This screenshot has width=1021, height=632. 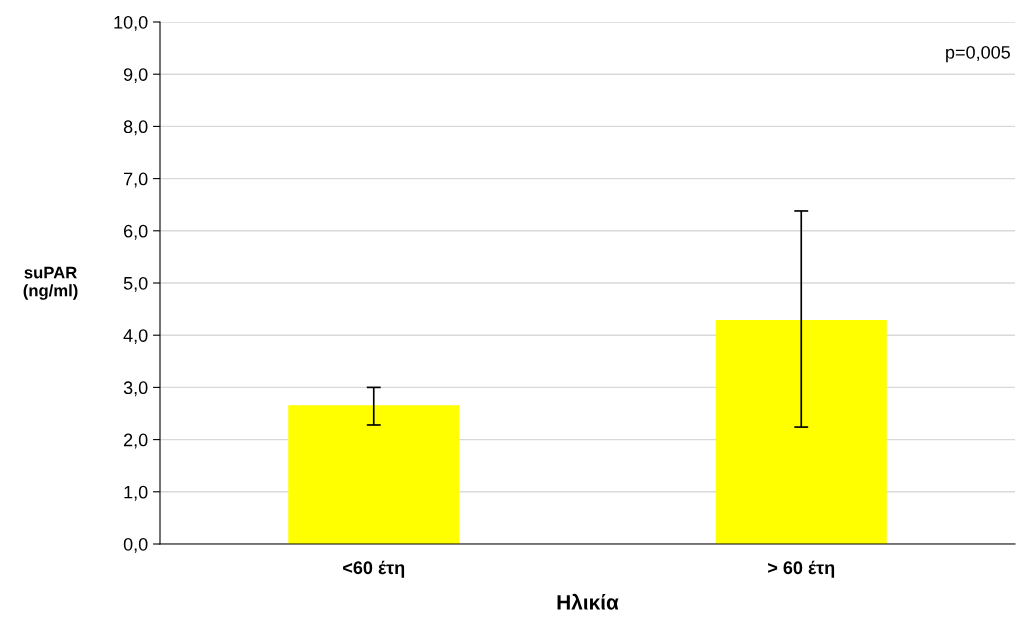 I want to click on x-tick-label: <60 έτη, so click(x=374, y=569).